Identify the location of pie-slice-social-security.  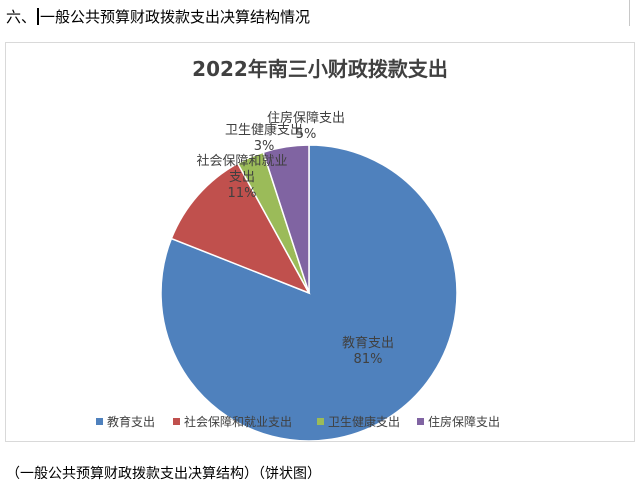
(240, 228).